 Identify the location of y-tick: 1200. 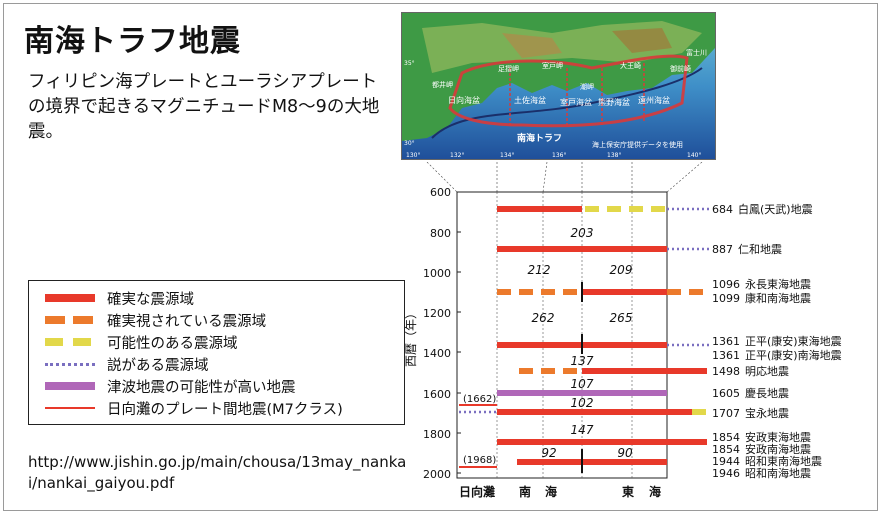
(437, 313).